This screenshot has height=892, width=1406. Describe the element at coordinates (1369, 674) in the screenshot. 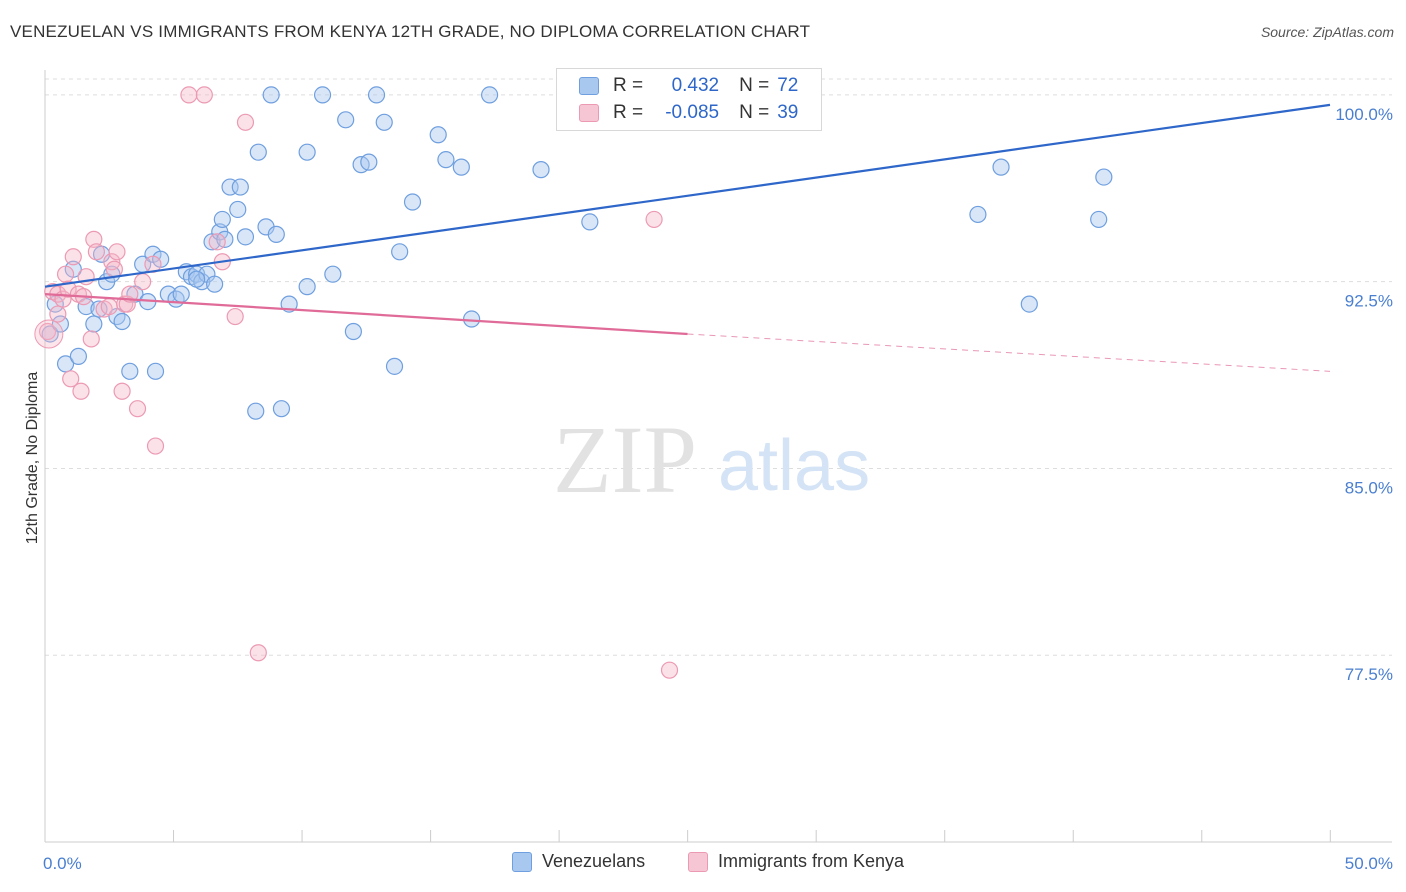

I see `y-tick-label: 77.5%` at that location.